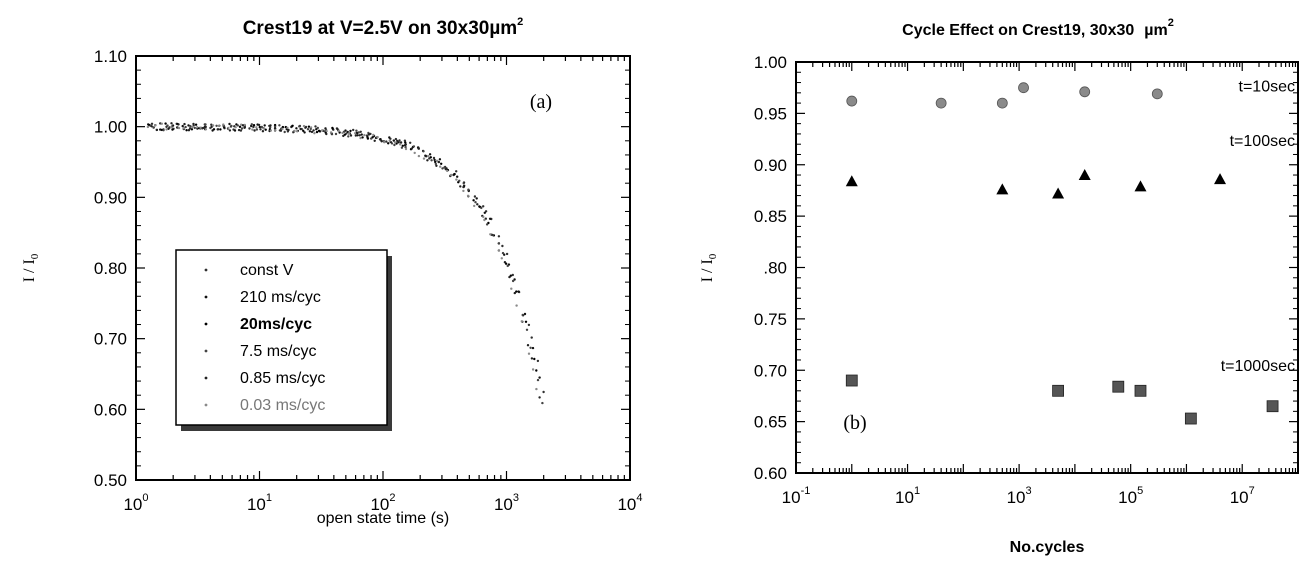  Describe the element at coordinates (110, 197) in the screenshot. I see `y-tick-label: 0.90` at that location.